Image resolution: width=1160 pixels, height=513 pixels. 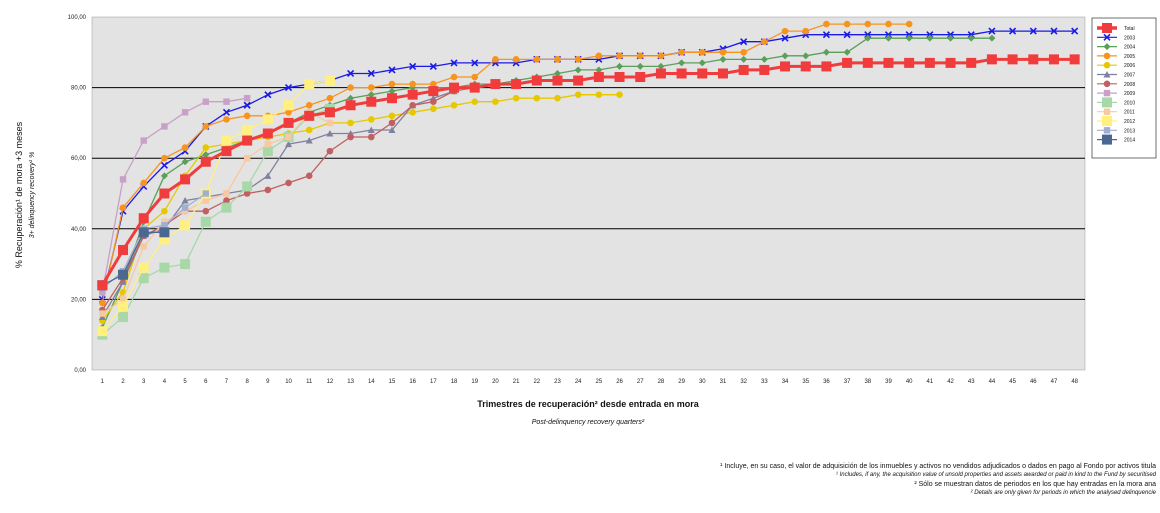 What do you see at coordinates (1116, 93) in the screenshot?
I see `legend-item: 2009` at bounding box center [1116, 93].